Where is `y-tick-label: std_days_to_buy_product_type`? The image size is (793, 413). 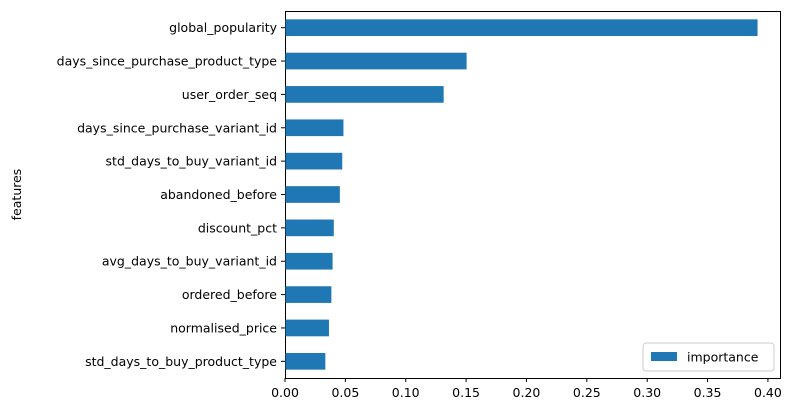
y-tick-label: std_days_to_buy_product_type is located at coordinates (181, 361).